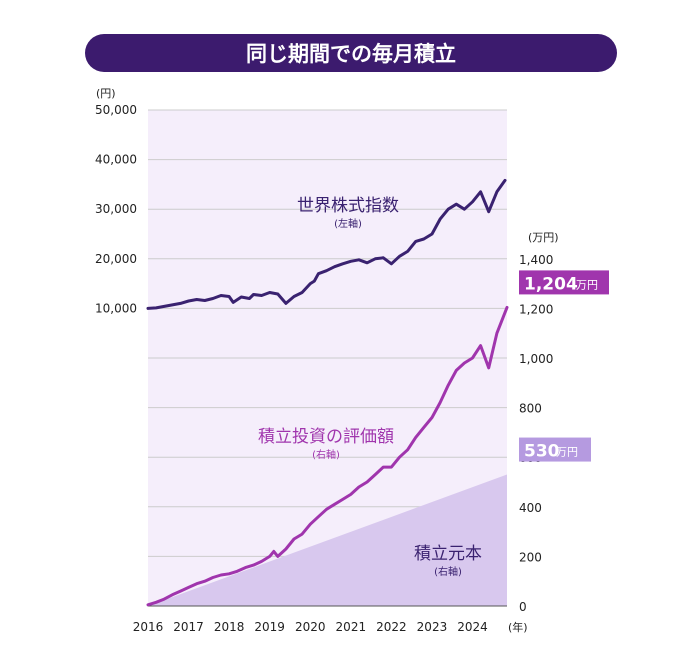  Describe the element at coordinates (106, 93) in the screenshot. I see `left-axis-unit: (円)` at that location.